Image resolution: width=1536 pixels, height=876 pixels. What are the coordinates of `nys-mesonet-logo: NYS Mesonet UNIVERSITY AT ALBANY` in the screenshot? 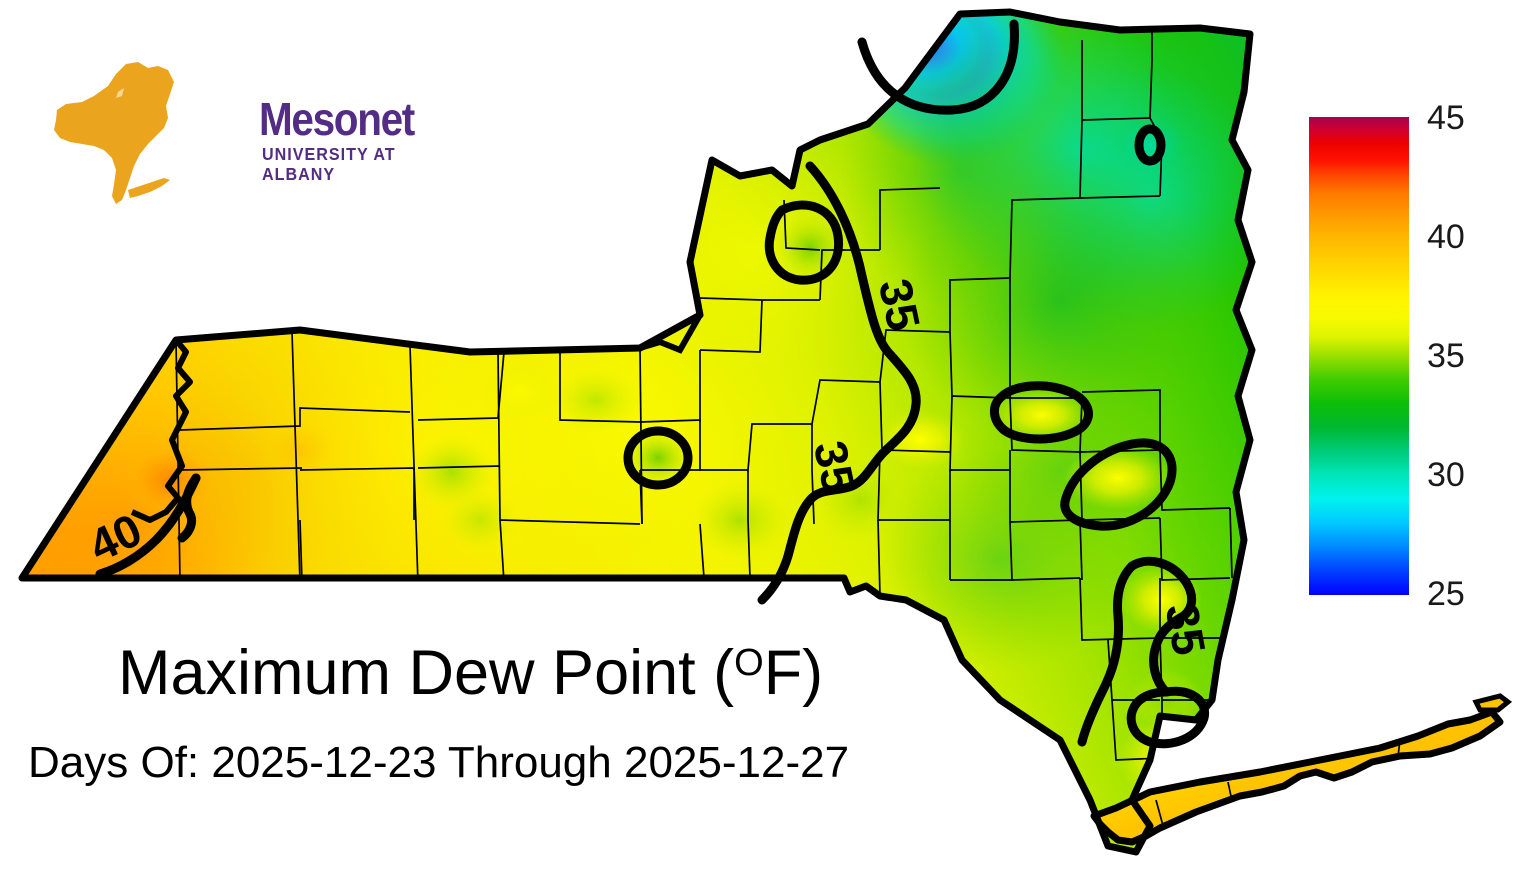 It's located at (237, 135).